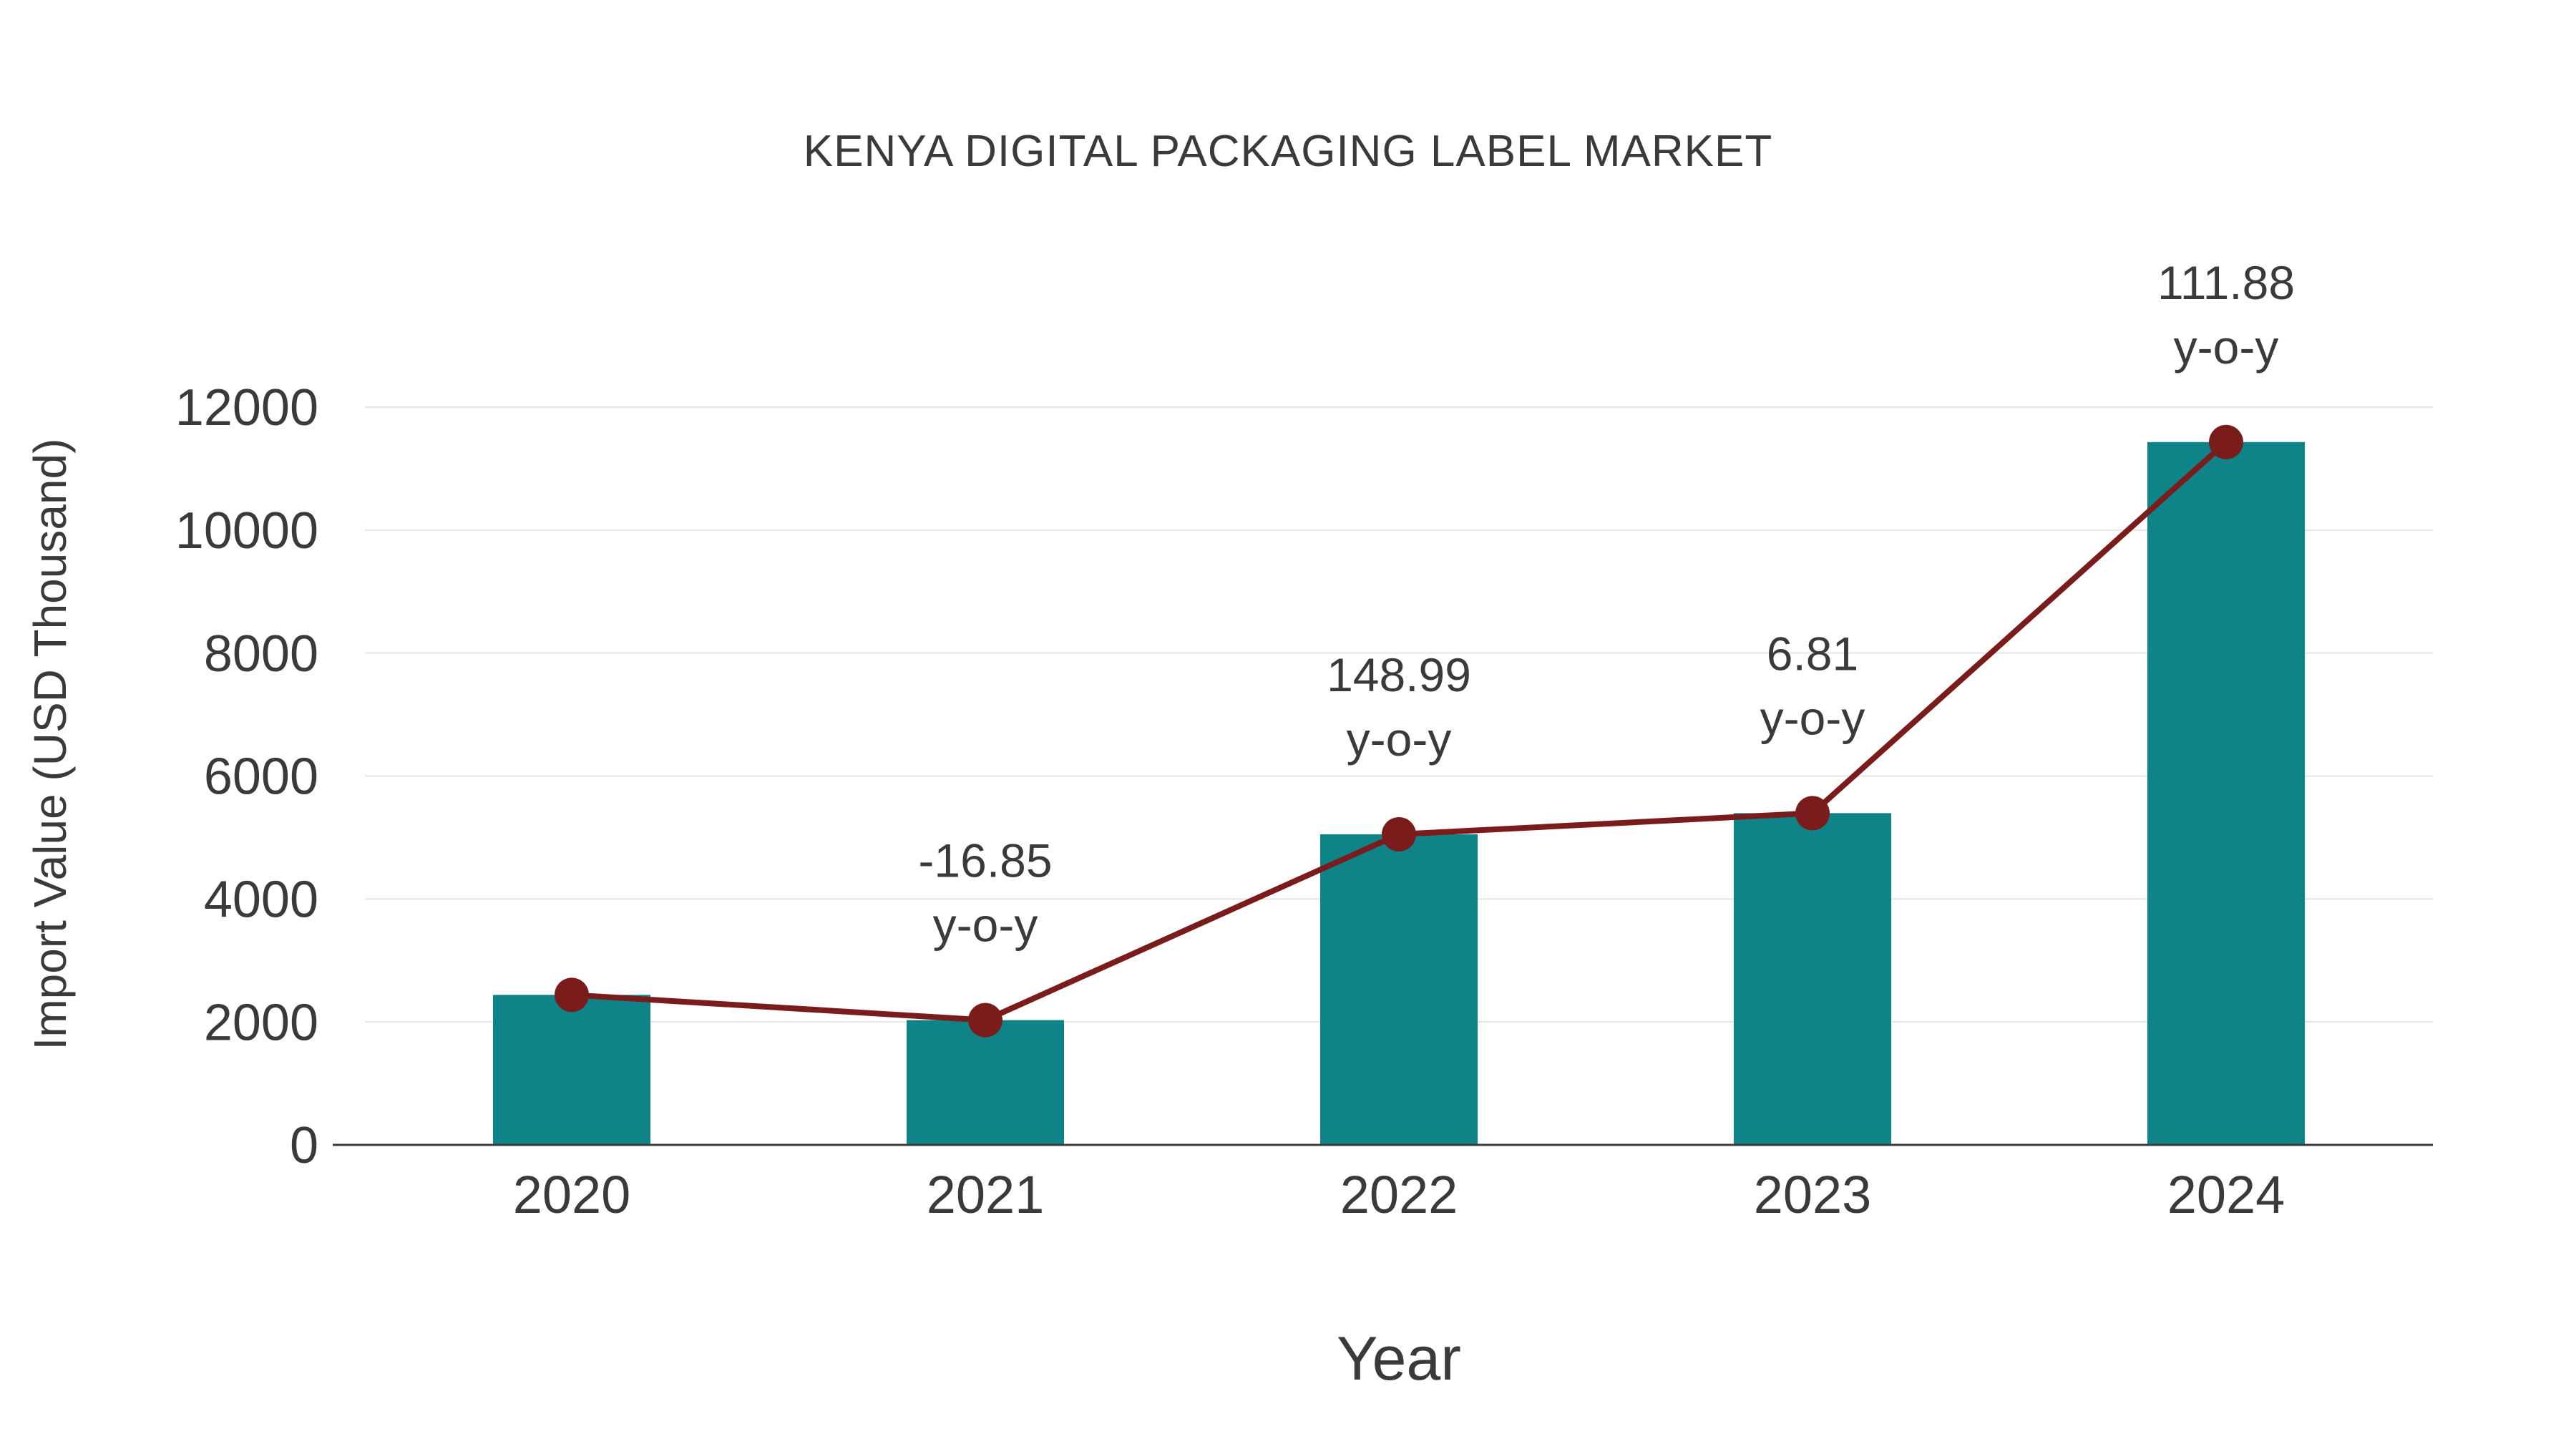 Image resolution: width=2576 pixels, height=1449 pixels. Describe the element at coordinates (2226, 282) in the screenshot. I see `annotation-value: 111.88` at that location.